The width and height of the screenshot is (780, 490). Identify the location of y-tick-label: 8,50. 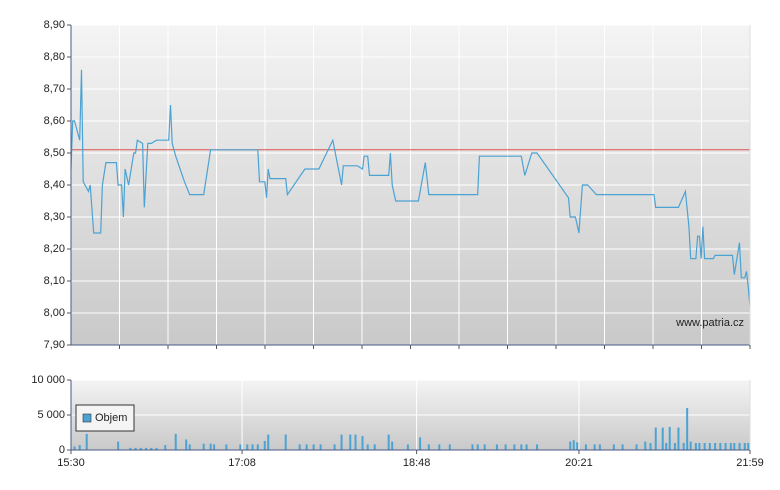
(54, 153).